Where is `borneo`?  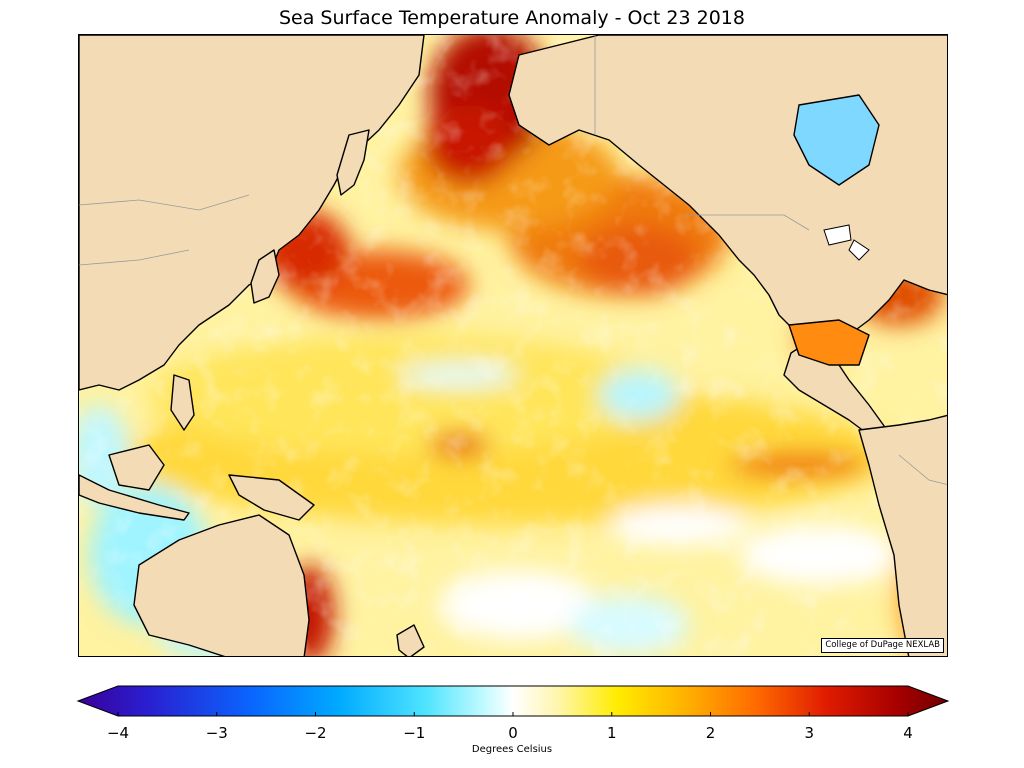 borneo is located at coordinates (136, 467).